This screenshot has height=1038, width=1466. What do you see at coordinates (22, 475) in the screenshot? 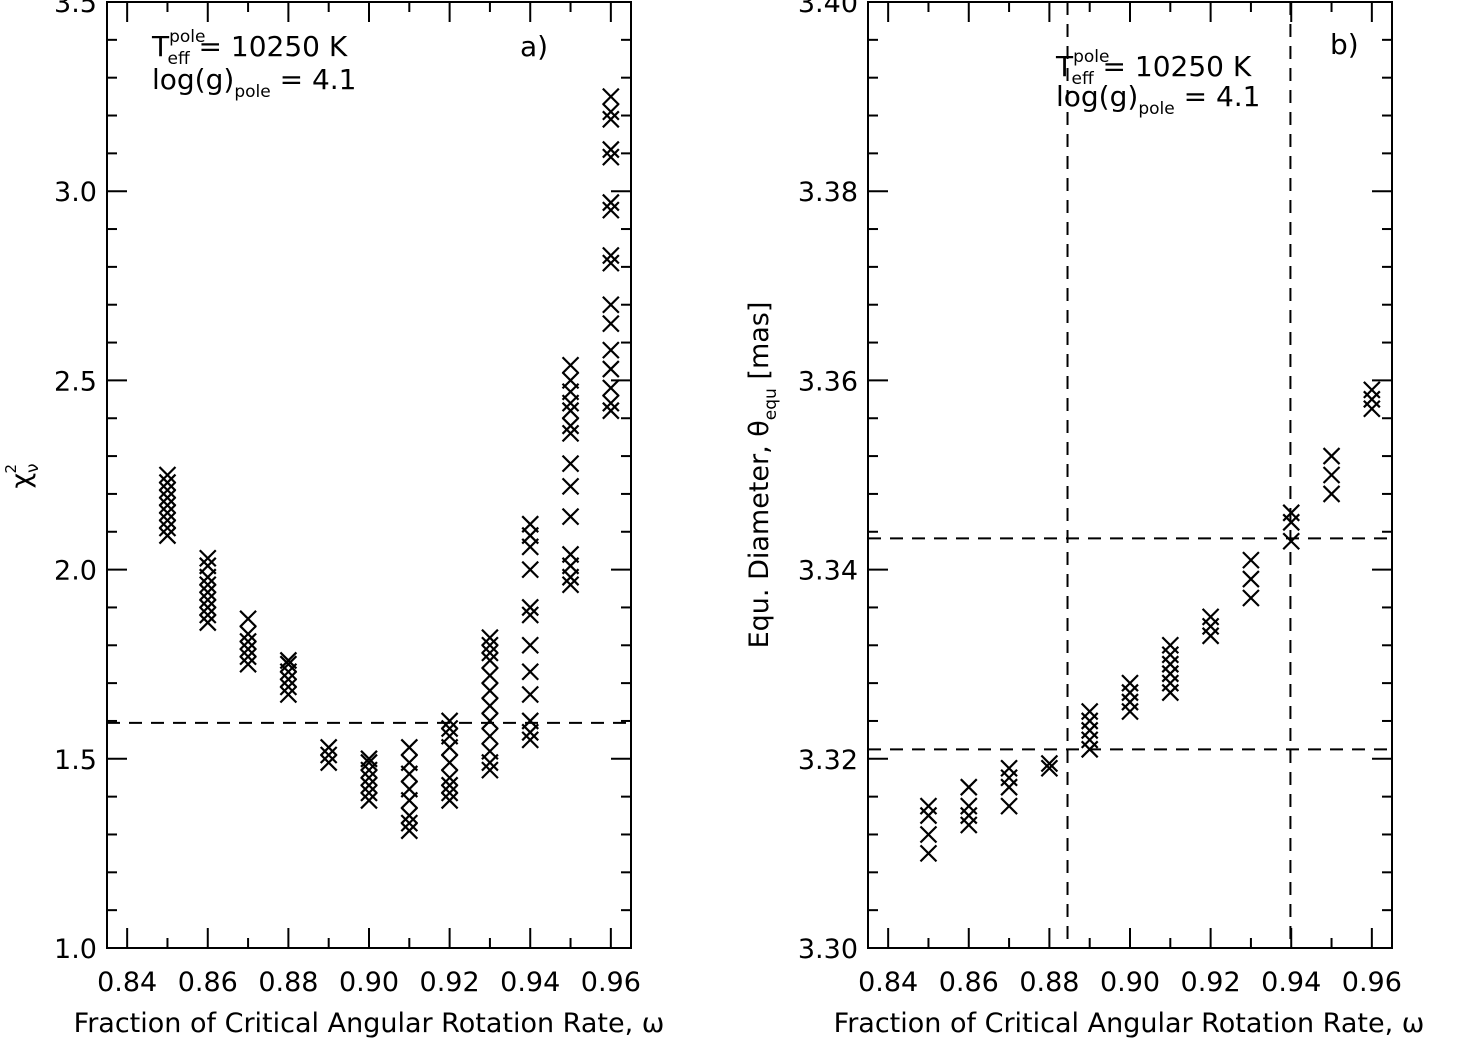
I see `panel-a-y-axis-label: χν2` at bounding box center [22, 475].